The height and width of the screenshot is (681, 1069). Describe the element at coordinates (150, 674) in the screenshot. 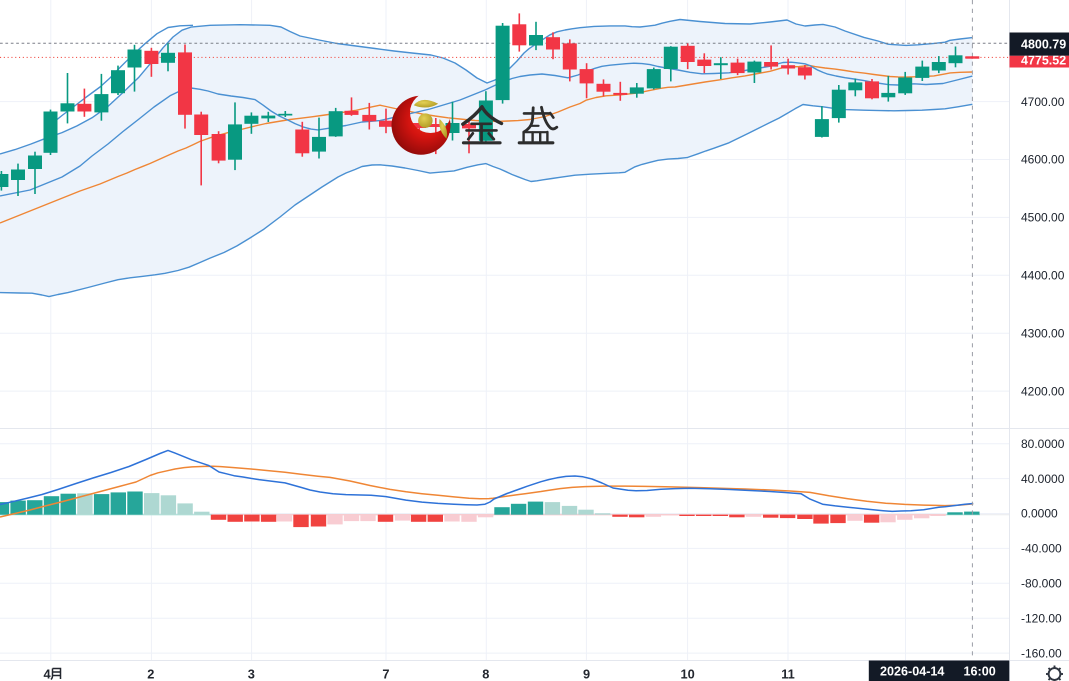

I see `svg-text: 2` at that location.